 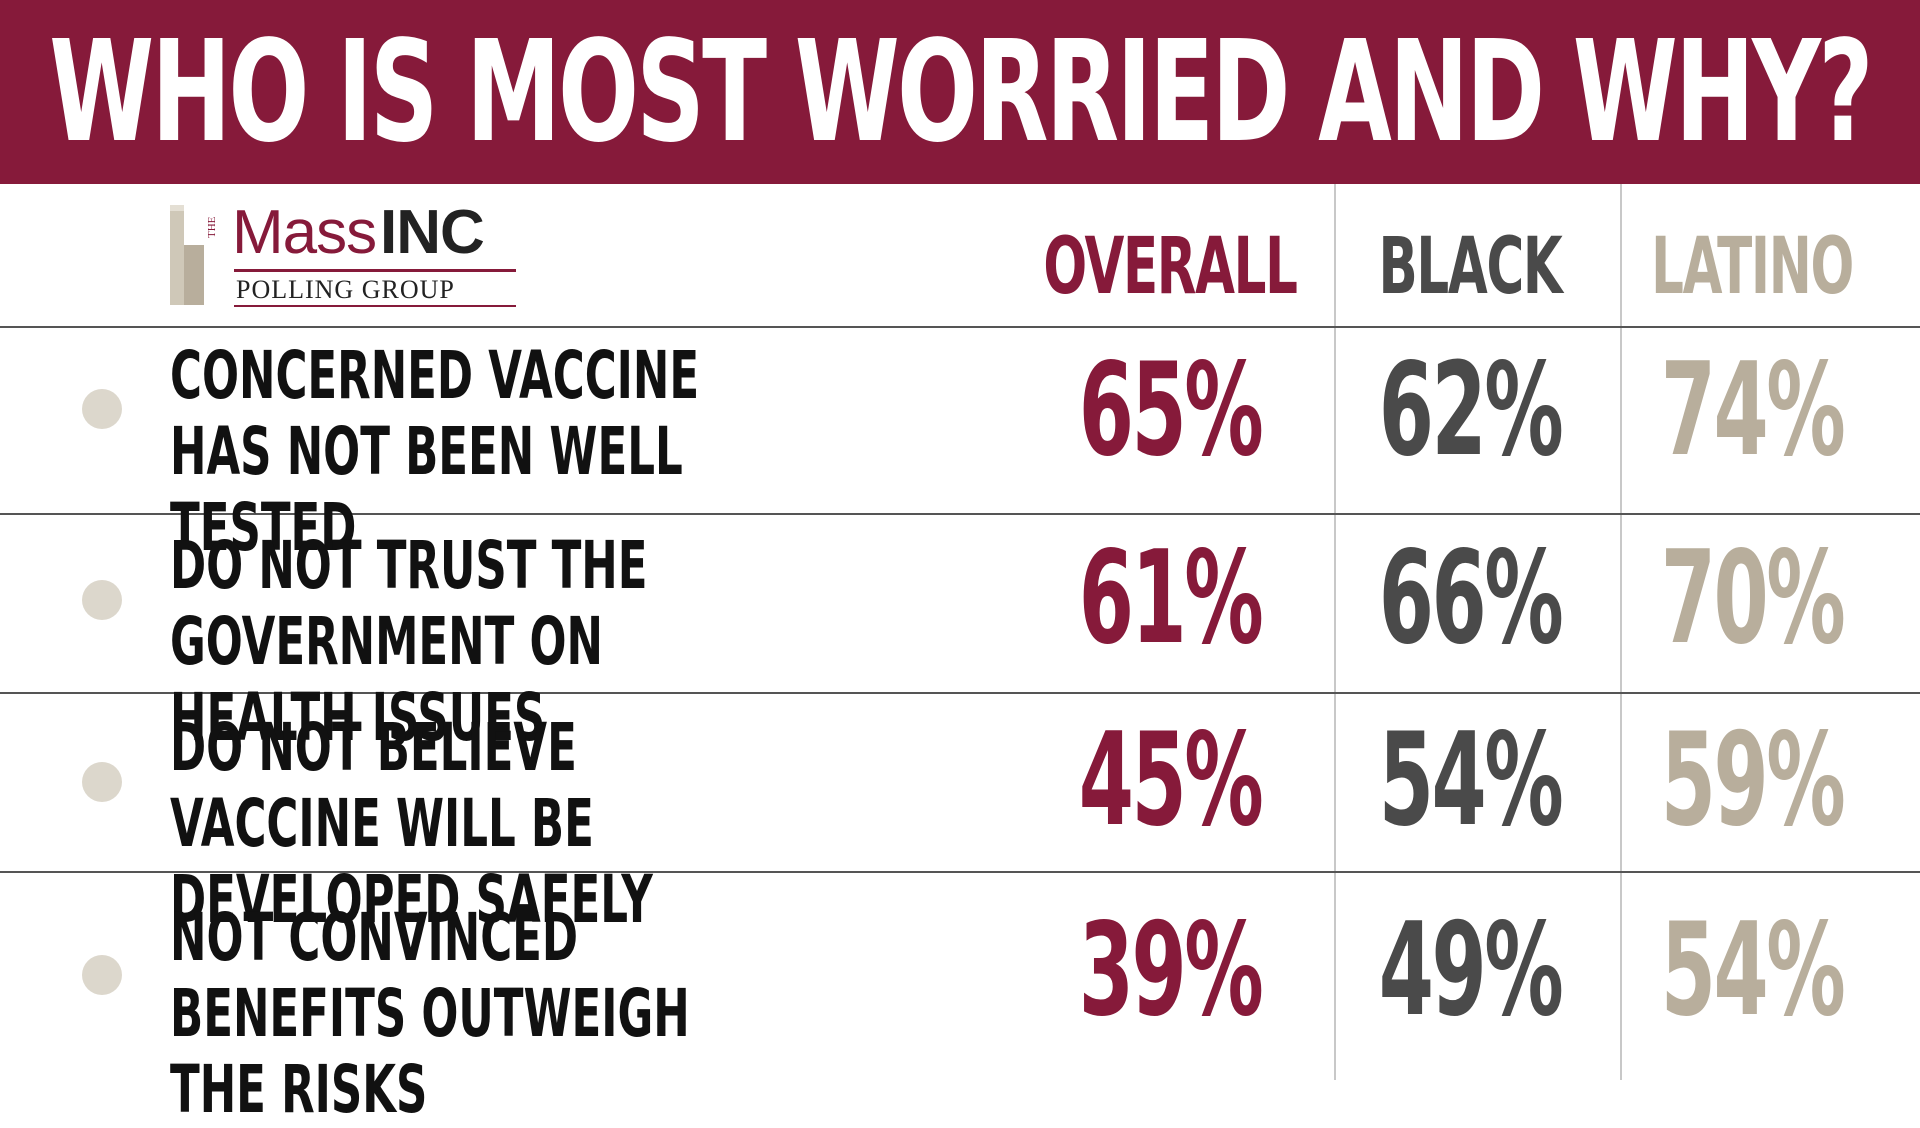 I want to click on logo-rule, so click(x=375, y=270).